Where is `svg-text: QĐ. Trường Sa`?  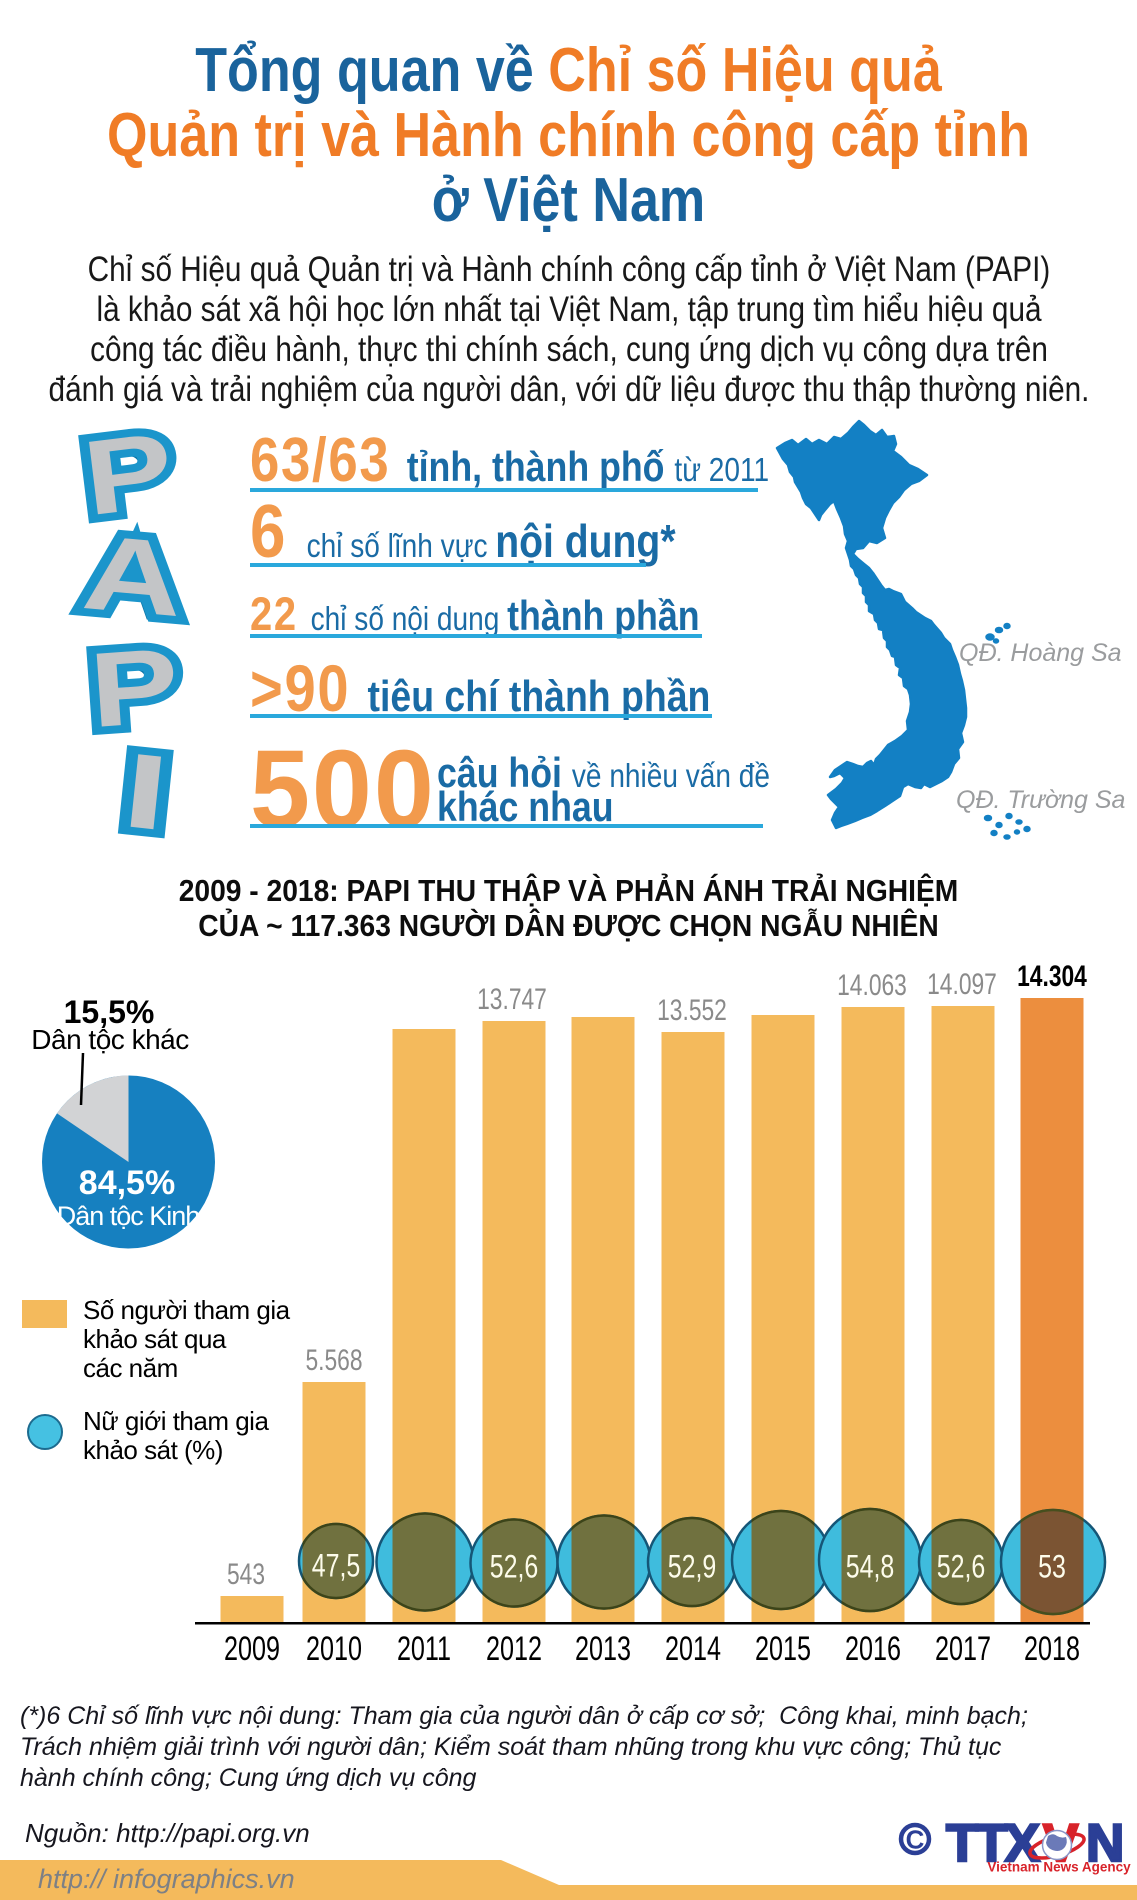
svg-text: QĐ. Trường Sa is located at coordinates (1041, 800).